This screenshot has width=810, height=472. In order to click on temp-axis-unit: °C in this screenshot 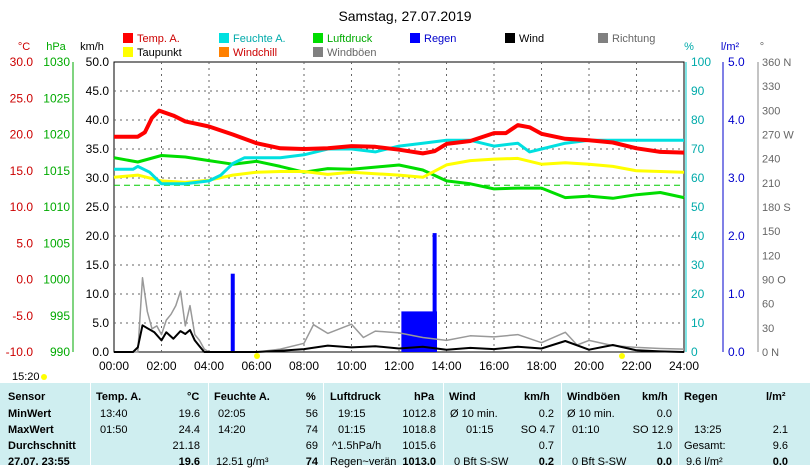, I will do `click(24, 47)`.